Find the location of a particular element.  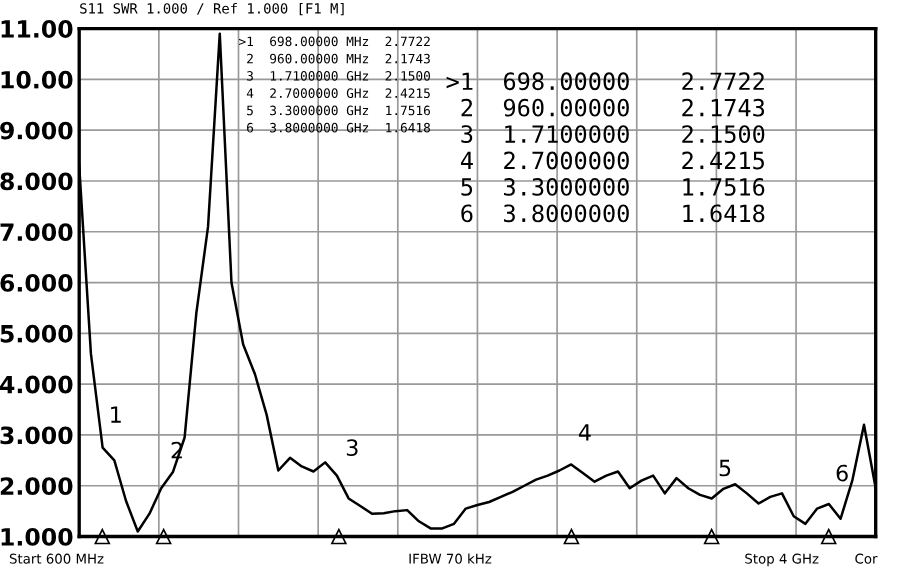

y-tick-label: 9.000 is located at coordinates (36, 130).